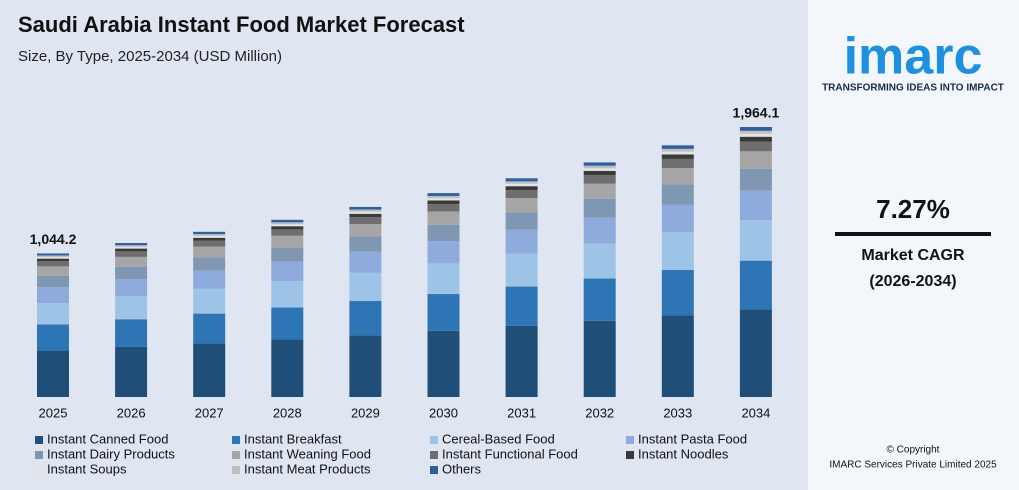 This screenshot has width=1019, height=490. What do you see at coordinates (913, 450) in the screenshot?
I see `copyright: © Copyright` at bounding box center [913, 450].